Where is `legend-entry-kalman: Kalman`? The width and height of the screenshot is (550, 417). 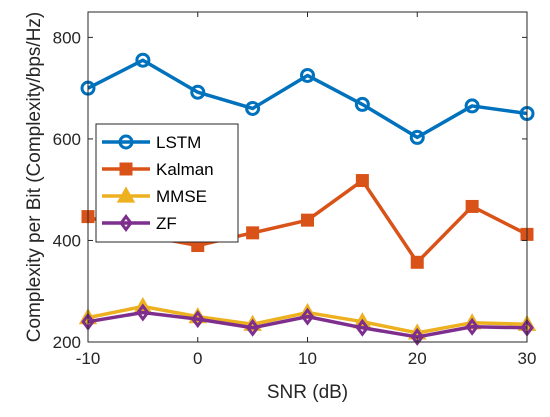 legend-entry-kalman: Kalman is located at coordinates (158, 169).